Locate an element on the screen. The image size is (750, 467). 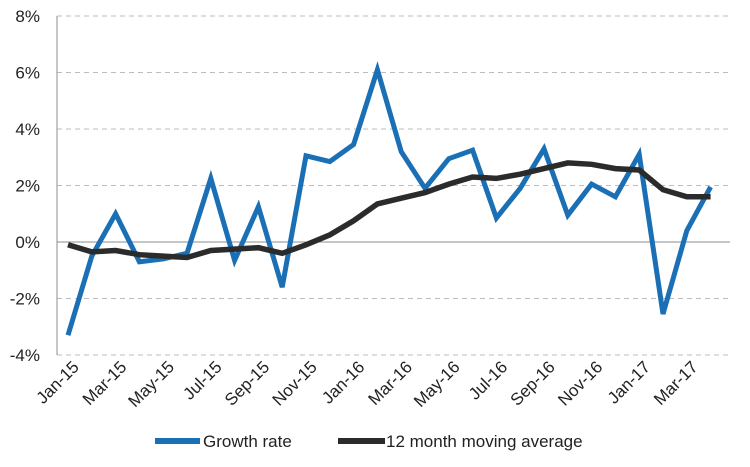
x-tick-label: Sep-15 is located at coordinates (247, 383).